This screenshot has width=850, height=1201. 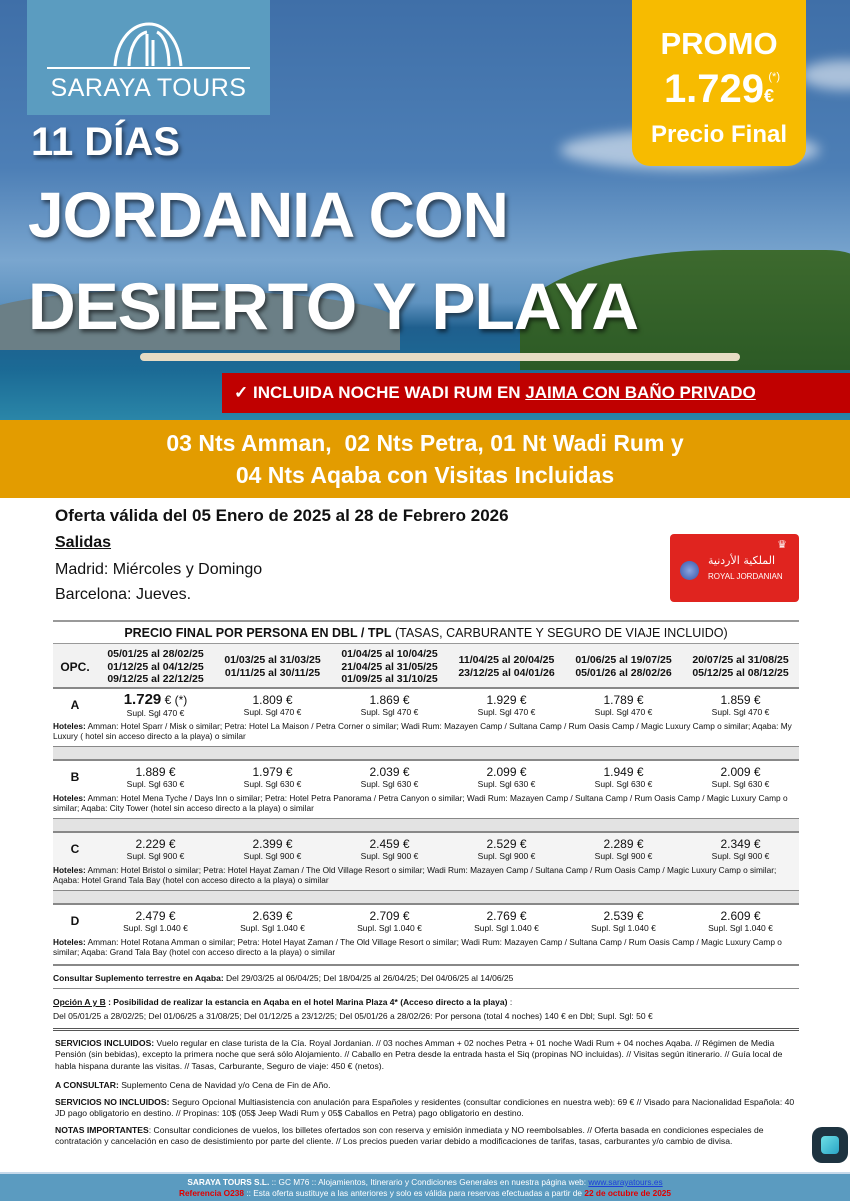 I want to click on season-column-header: 01/03/25 al 31/03/25 01/11/25 al 30/11/25, so click(x=272, y=666).